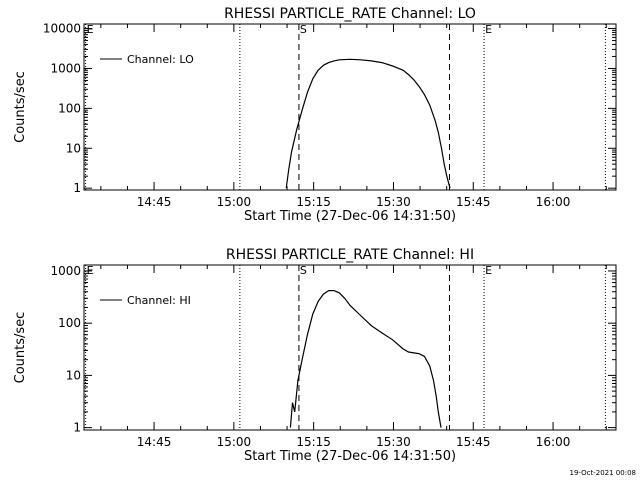  What do you see at coordinates (553, 442) in the screenshot?
I see `panel-bottom-x-tick-label-5: 16:00` at bounding box center [553, 442].